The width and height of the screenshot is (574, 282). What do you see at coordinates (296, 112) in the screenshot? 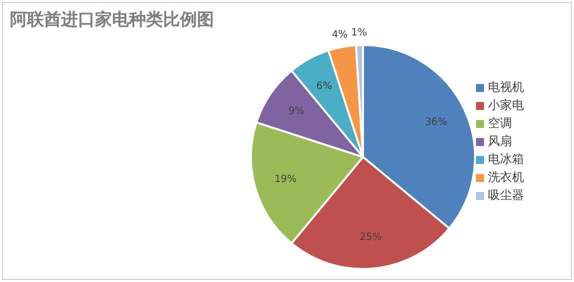
I see `data-label: 9%` at bounding box center [296, 112].